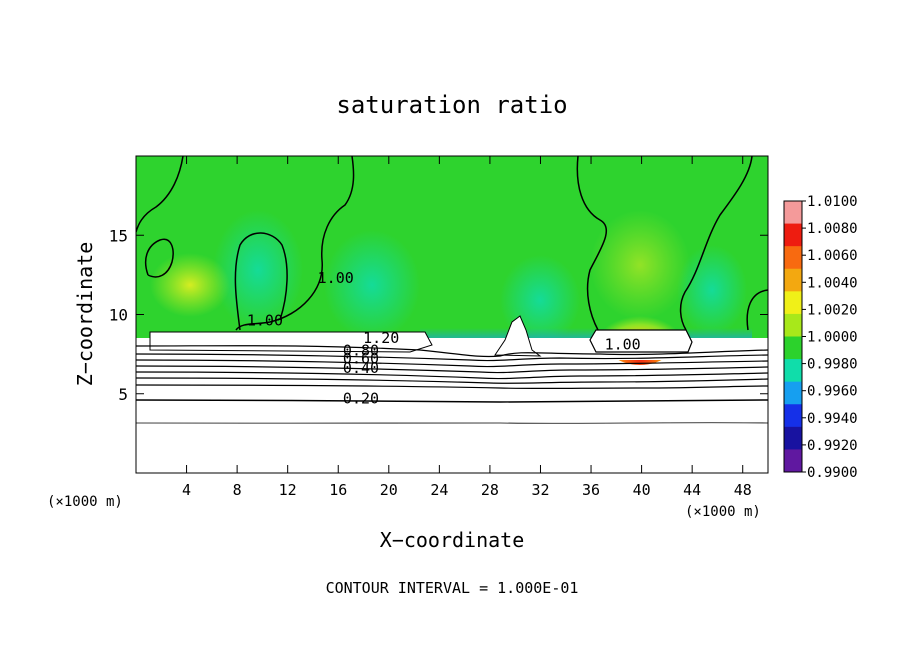 The width and height of the screenshot is (904, 654). Describe the element at coordinates (540, 490) in the screenshot. I see `x-tick-label: 32` at that location.